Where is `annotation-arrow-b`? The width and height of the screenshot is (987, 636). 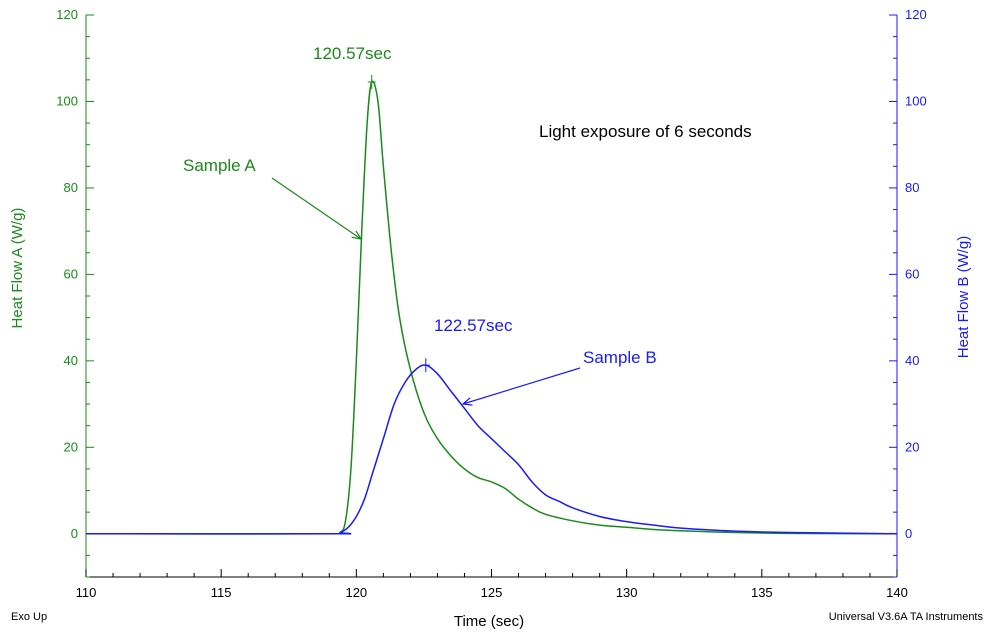 annotation-arrow-b is located at coordinates (522, 385).